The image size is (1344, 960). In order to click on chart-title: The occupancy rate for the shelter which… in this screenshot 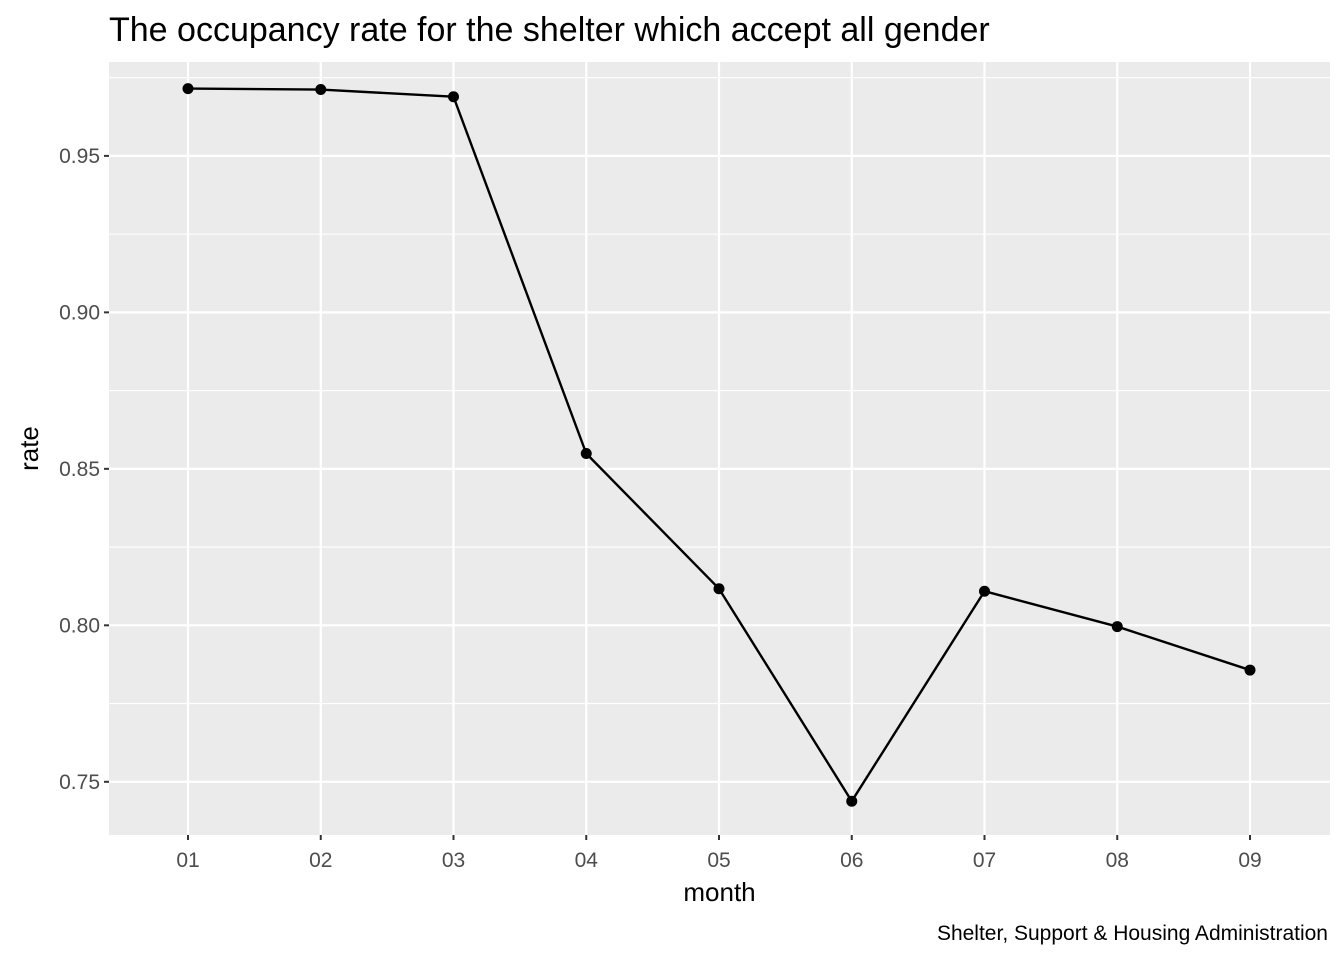, I will do `click(549, 30)`.